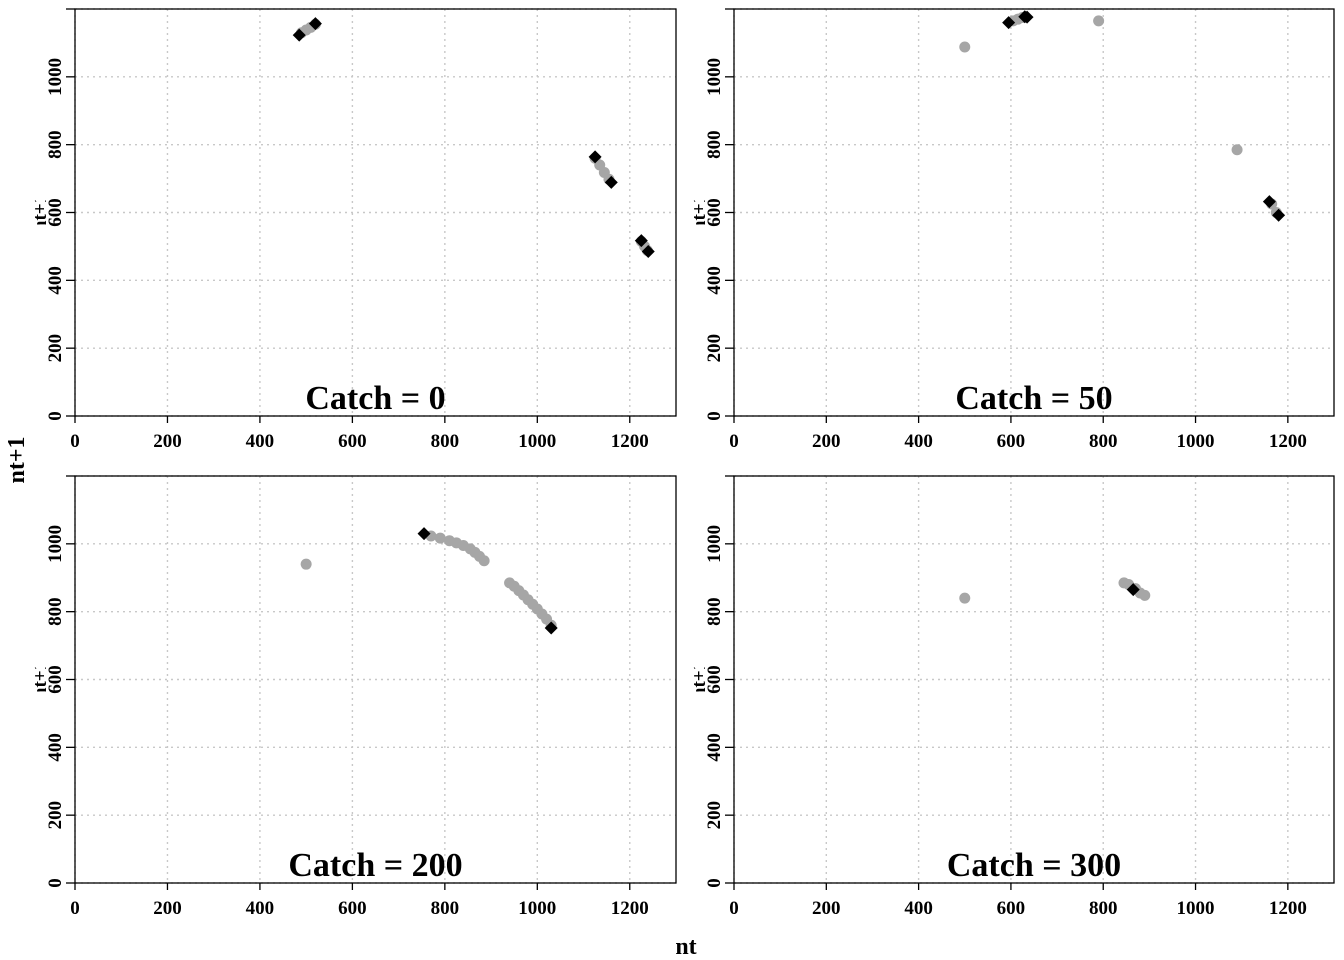 The height and width of the screenshot is (960, 1344). What do you see at coordinates (375, 398) in the screenshot?
I see `panel-label: Catch = 0` at bounding box center [375, 398].